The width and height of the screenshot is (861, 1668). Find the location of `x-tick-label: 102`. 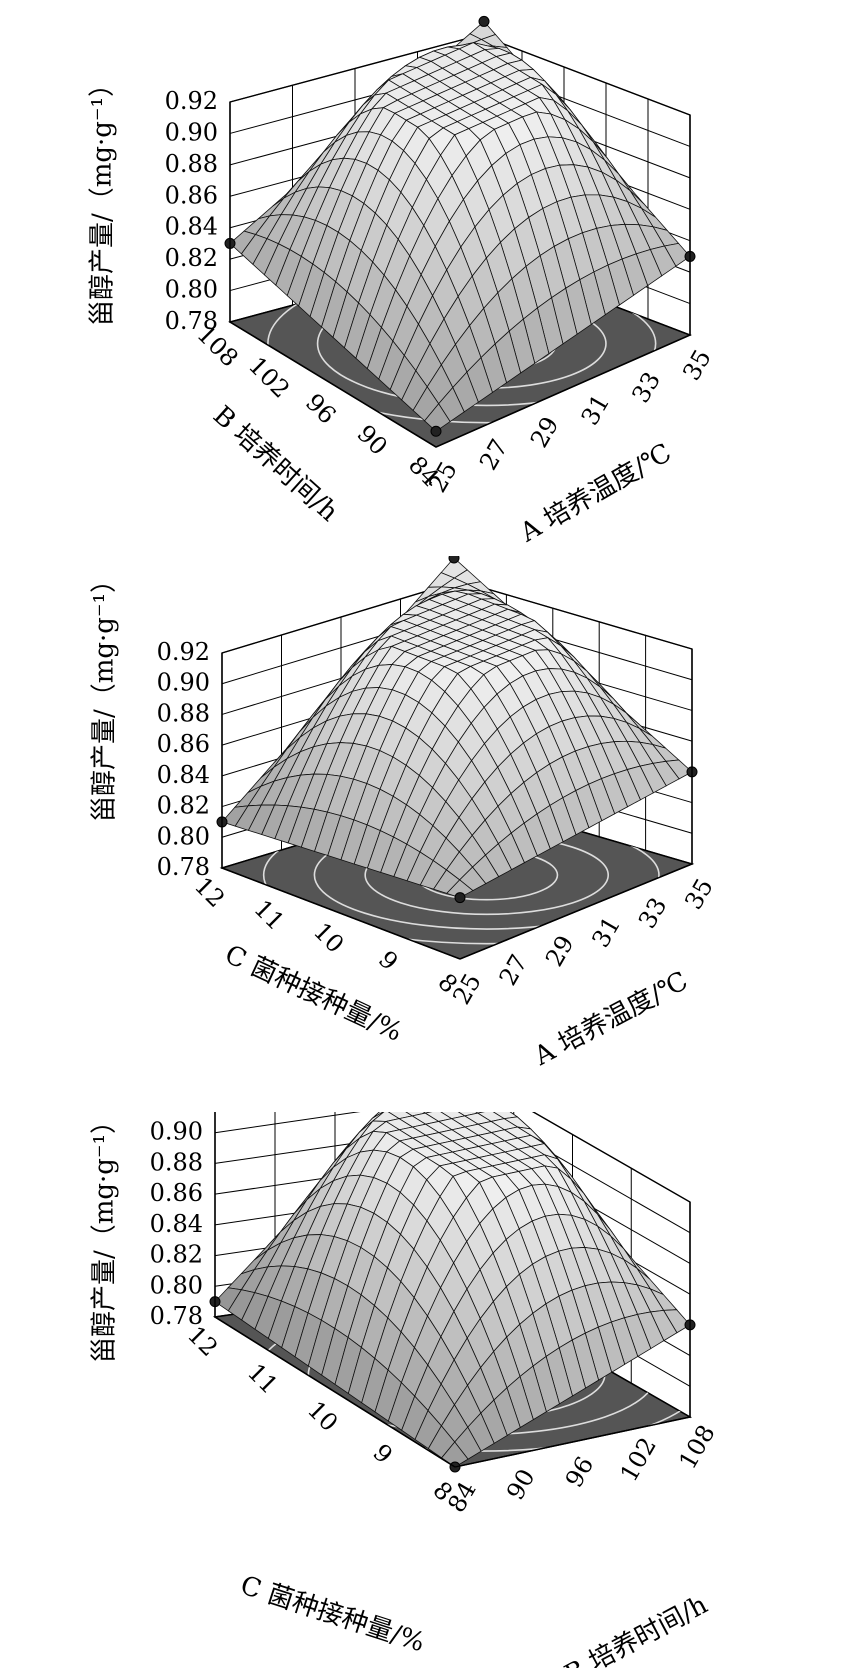

x-tick-label: 102 is located at coordinates (638, 1460).